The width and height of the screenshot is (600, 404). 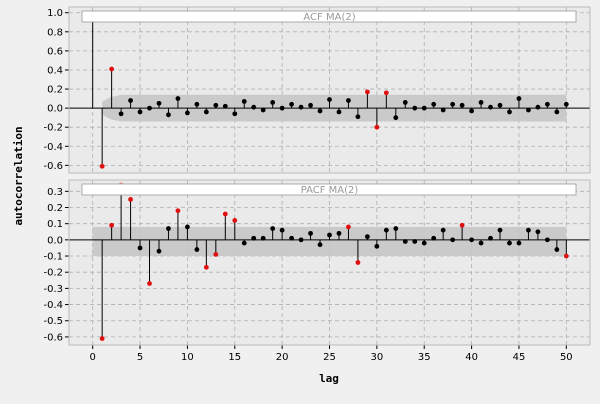 I want to click on pacf-x-tick-label: 45, so click(x=519, y=357).